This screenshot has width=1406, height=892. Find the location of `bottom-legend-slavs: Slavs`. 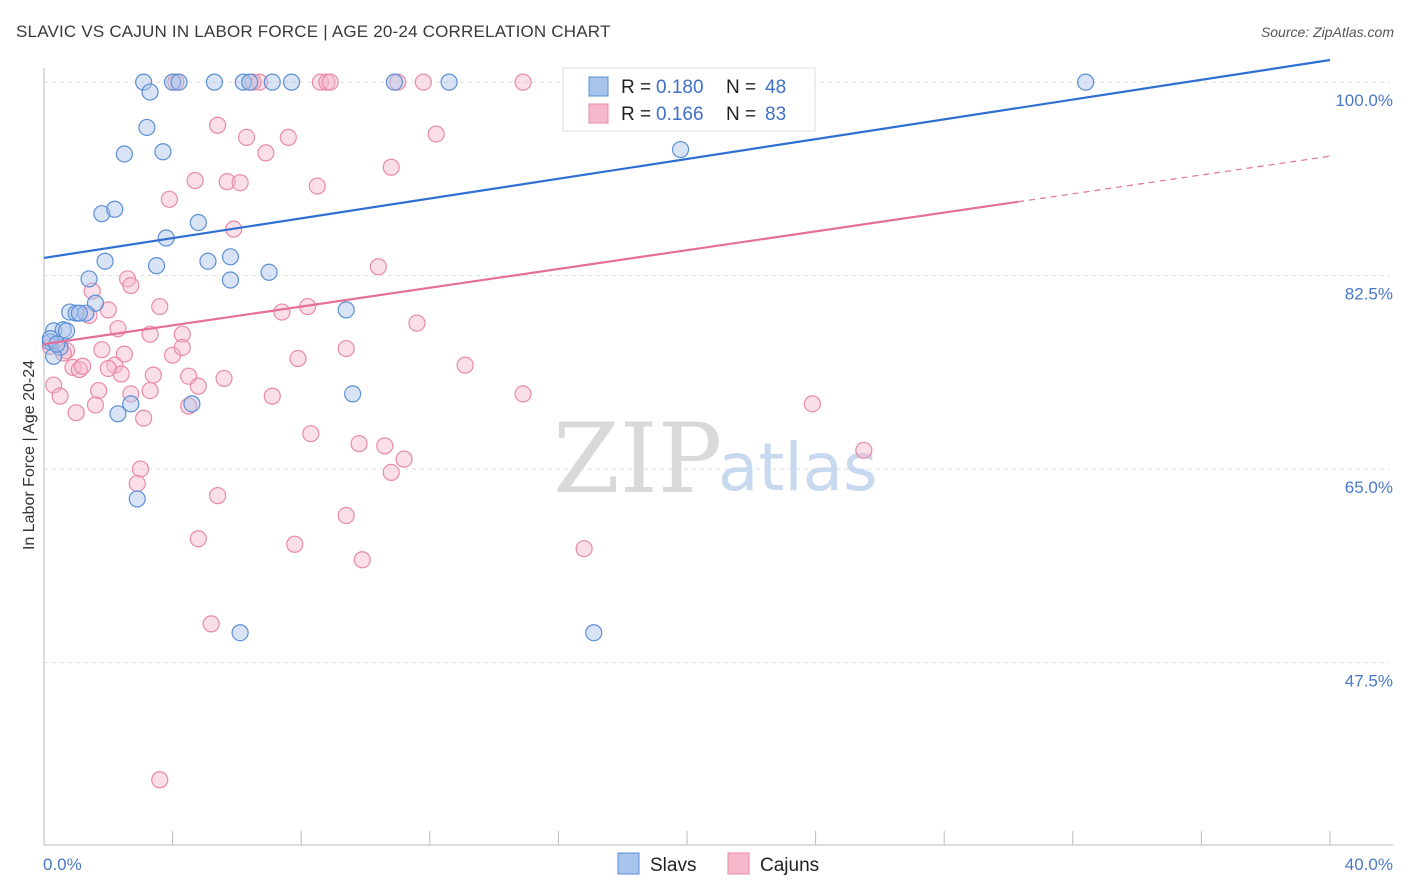

bottom-legend-slavs: Slavs is located at coordinates (673, 865).